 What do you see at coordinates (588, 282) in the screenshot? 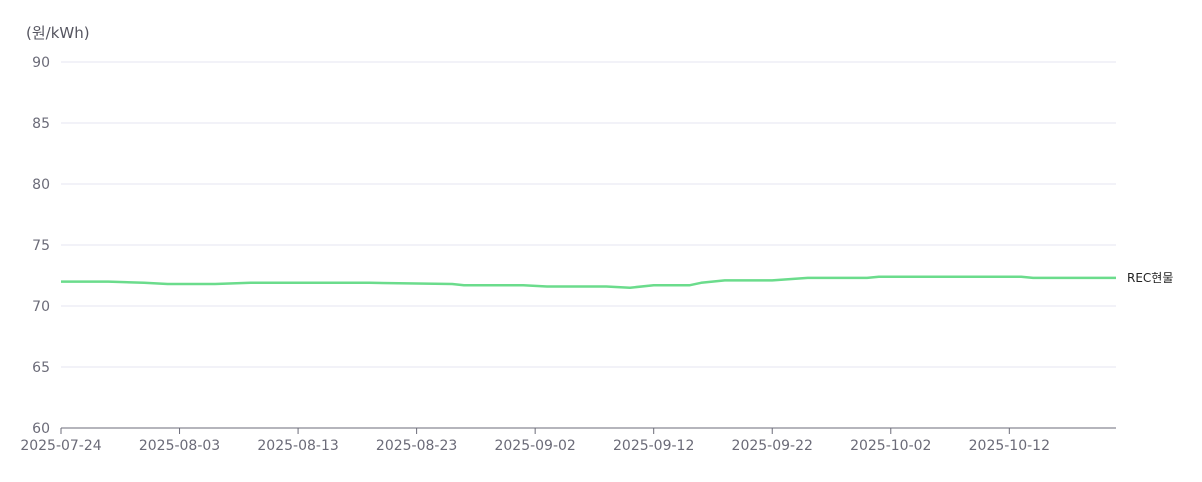
I see `series-line-rec` at bounding box center [588, 282].